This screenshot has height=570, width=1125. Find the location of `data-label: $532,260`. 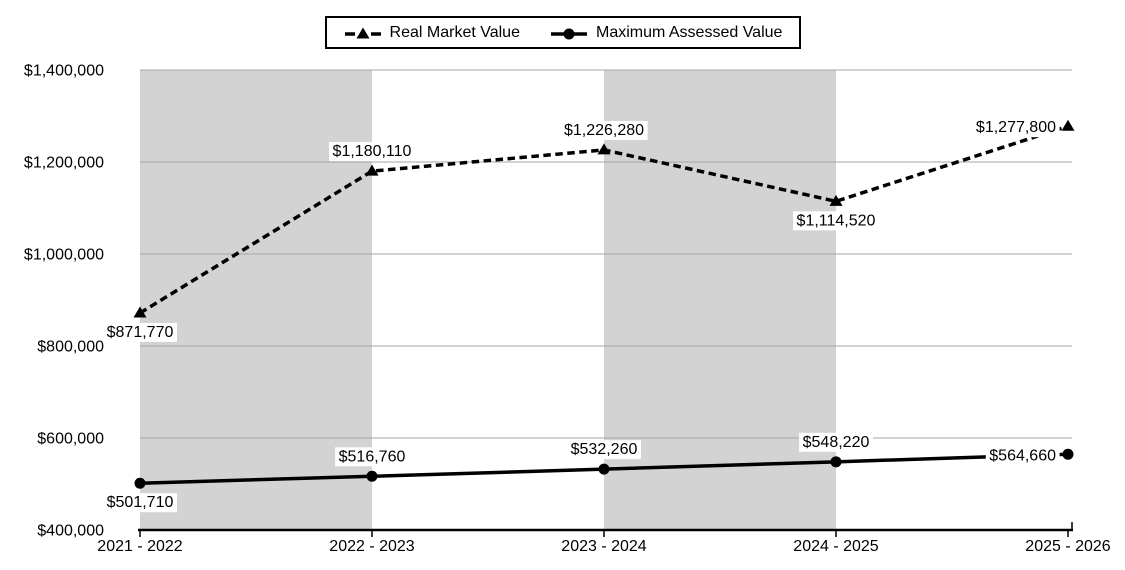

data-label: $532,260 is located at coordinates (604, 449).